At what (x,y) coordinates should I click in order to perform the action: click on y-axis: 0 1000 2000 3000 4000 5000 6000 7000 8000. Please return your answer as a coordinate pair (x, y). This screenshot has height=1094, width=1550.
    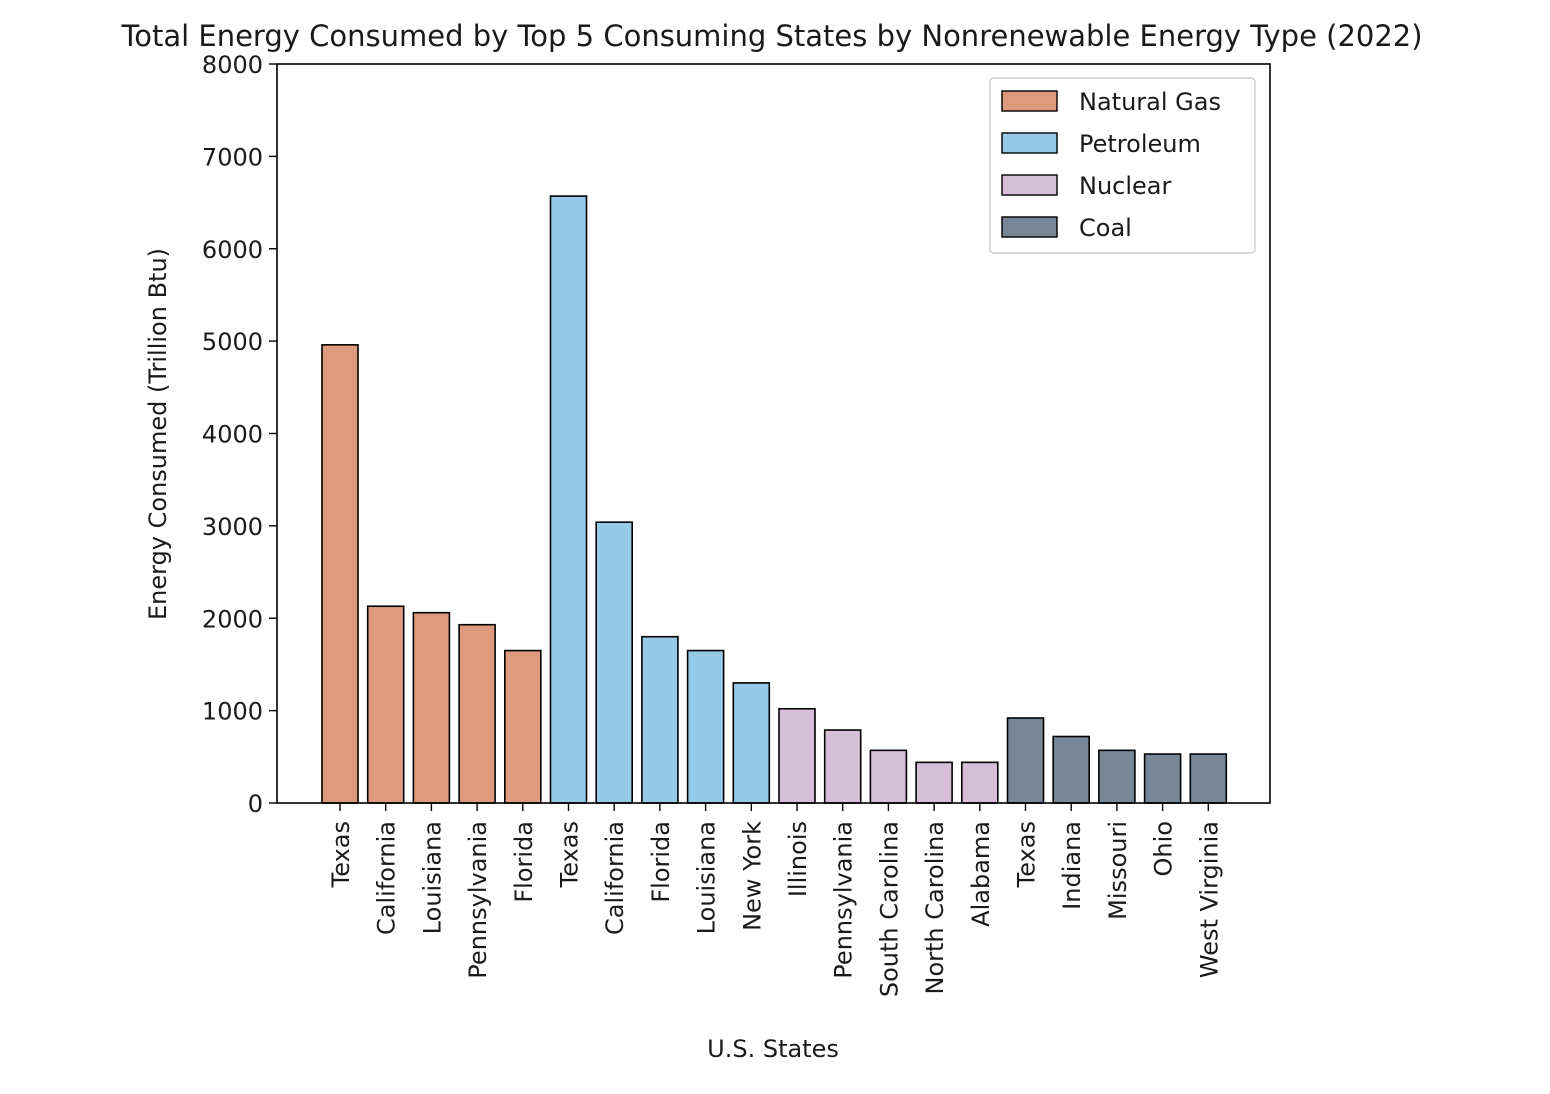
    Looking at the image, I should click on (239, 434).